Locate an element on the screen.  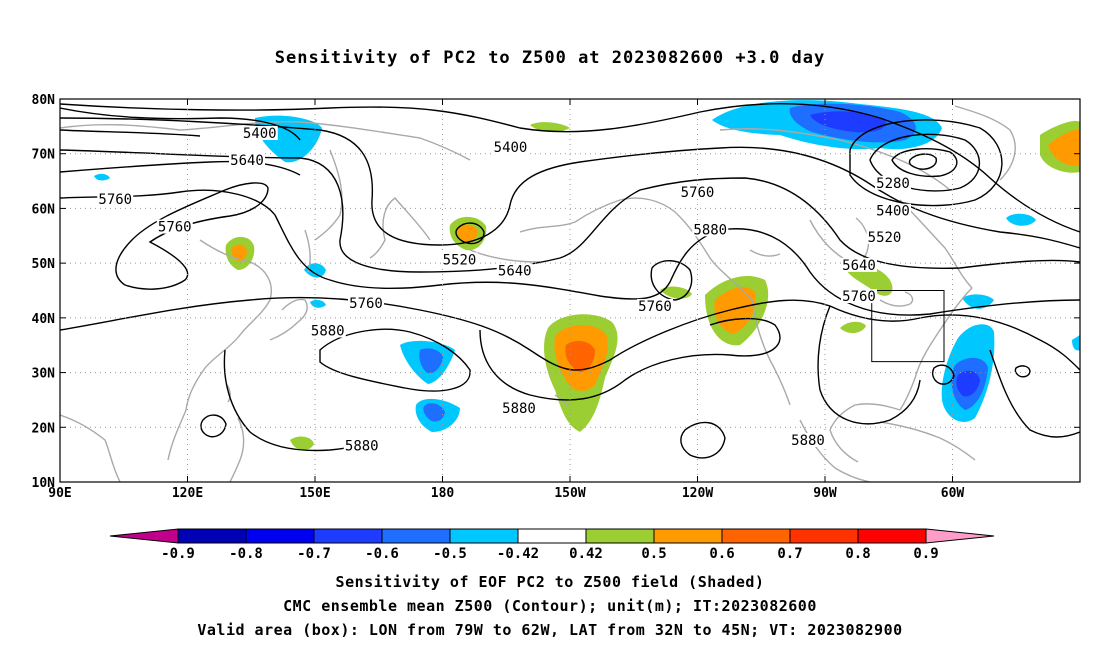
shade-orange-east-pacific is located at coordinates (735, 310).